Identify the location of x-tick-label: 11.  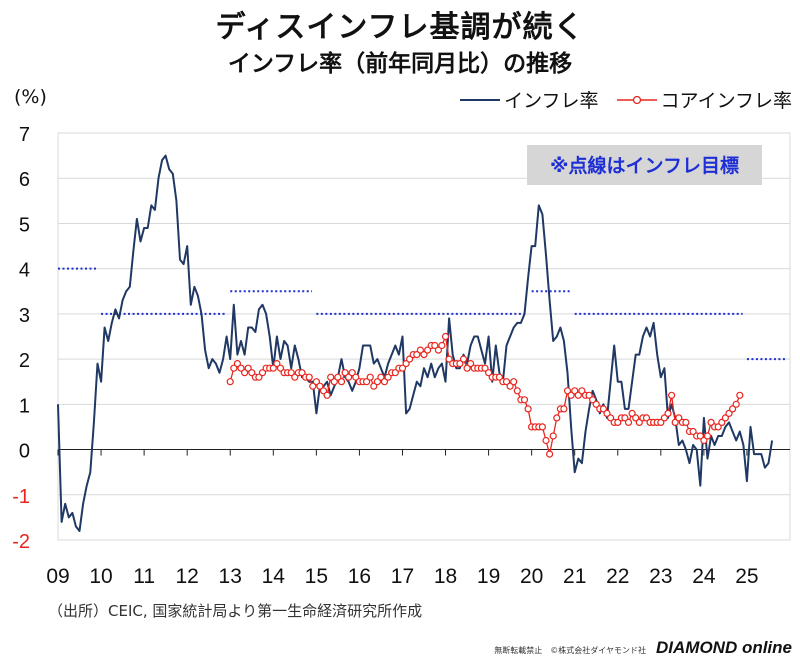
(144, 576).